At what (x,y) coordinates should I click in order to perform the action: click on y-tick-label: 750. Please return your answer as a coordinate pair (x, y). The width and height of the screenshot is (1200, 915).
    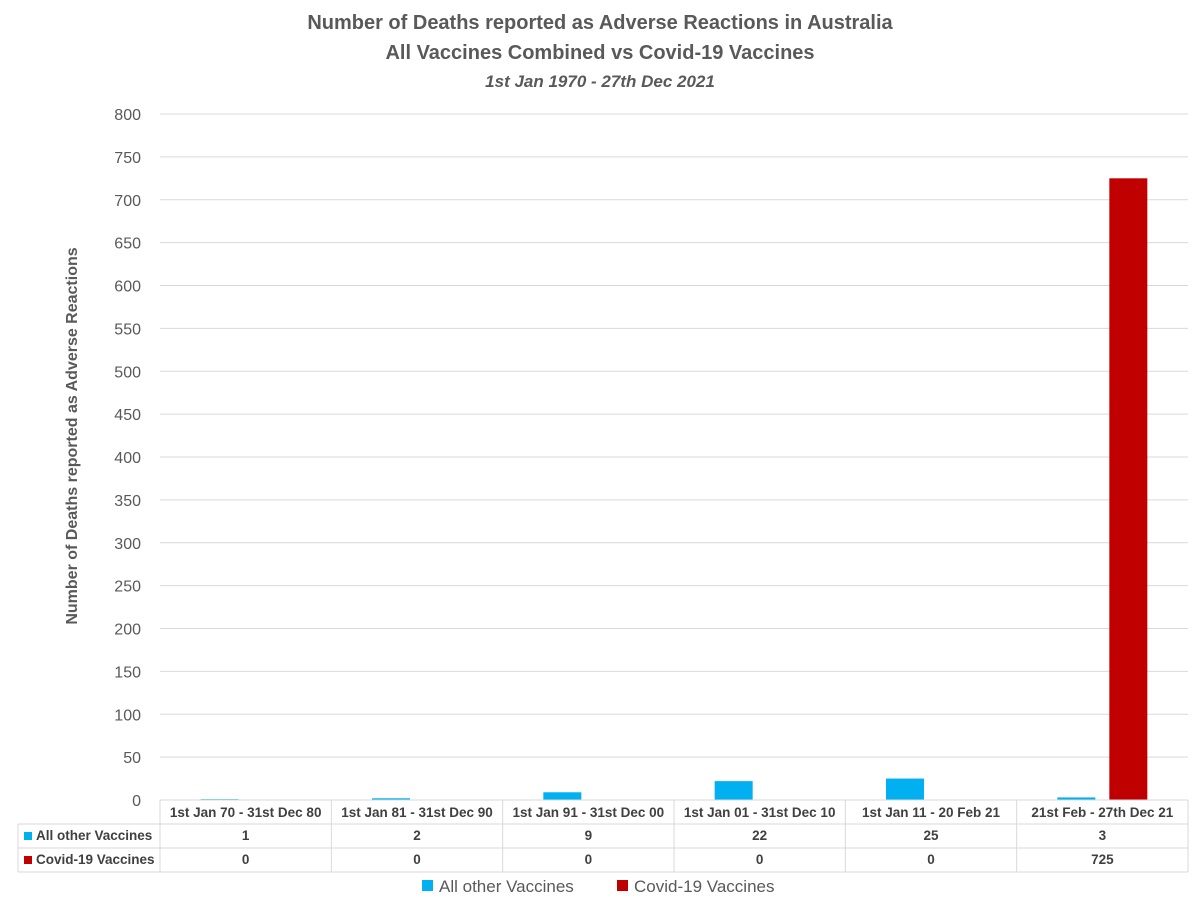
    Looking at the image, I should click on (127, 158).